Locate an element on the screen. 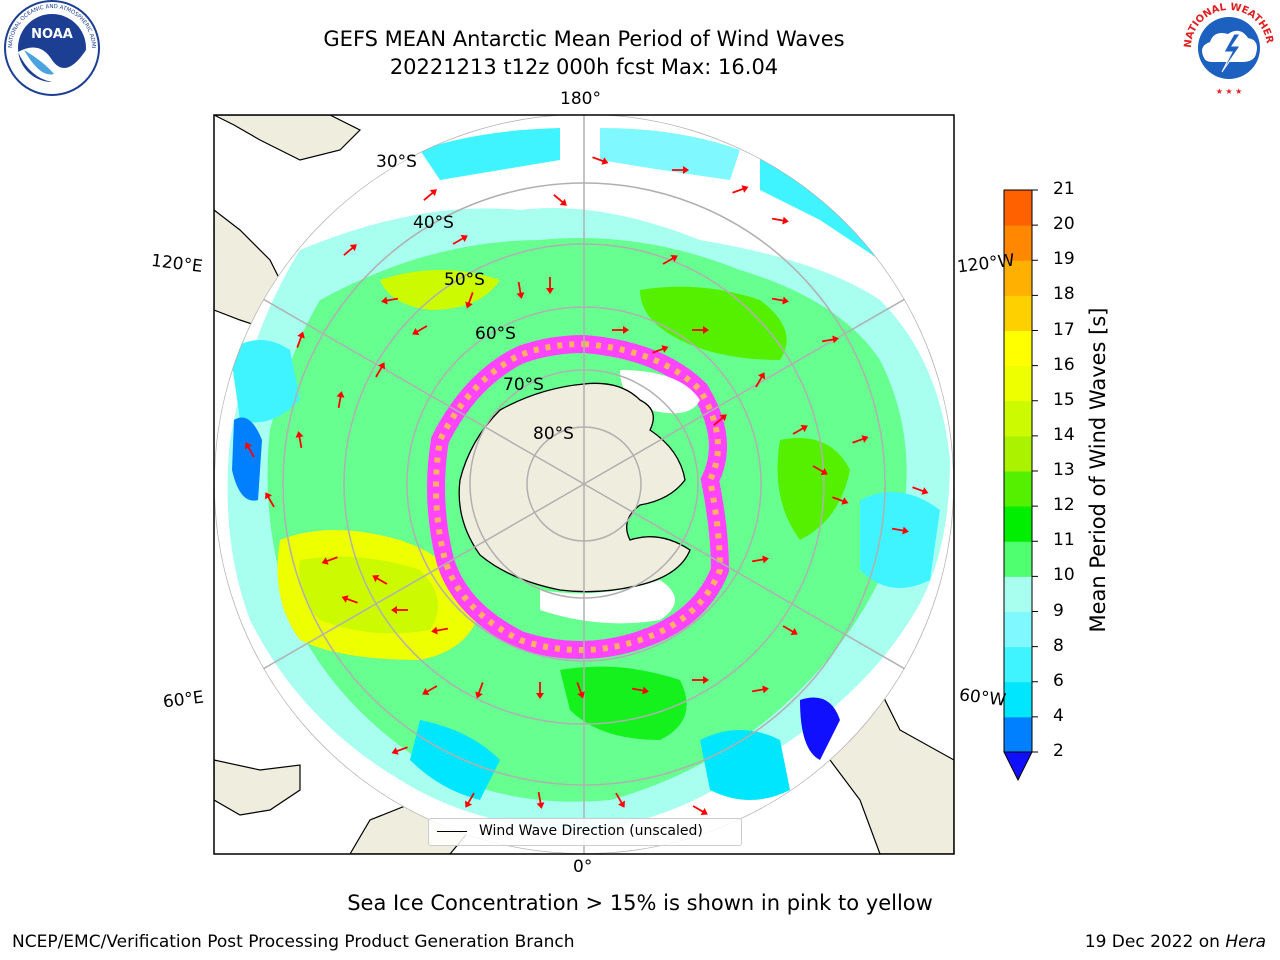 This screenshot has width=1280, height=960. colorbar-tick-label: 13 is located at coordinates (1064, 470).